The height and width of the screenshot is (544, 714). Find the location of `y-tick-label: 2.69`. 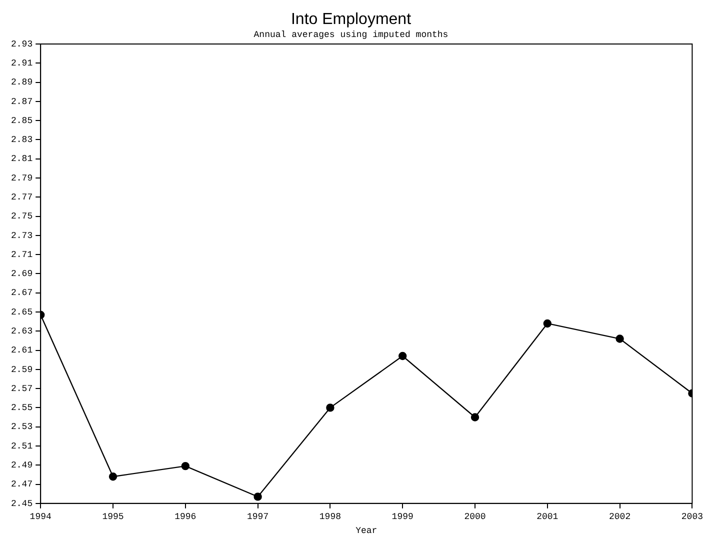

y-tick-label: 2.69 is located at coordinates (21, 274).